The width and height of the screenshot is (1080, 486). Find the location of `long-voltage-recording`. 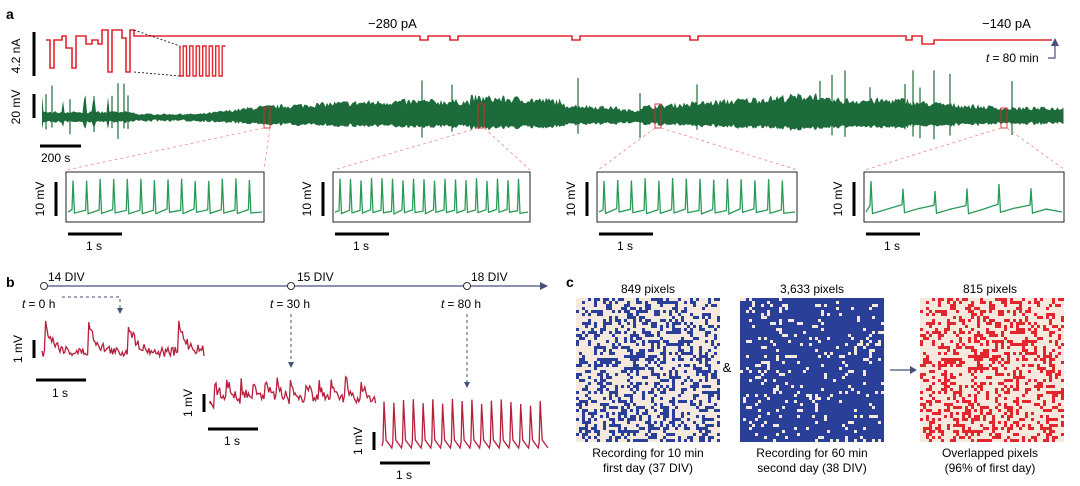

long-voltage-recording is located at coordinates (553, 105).